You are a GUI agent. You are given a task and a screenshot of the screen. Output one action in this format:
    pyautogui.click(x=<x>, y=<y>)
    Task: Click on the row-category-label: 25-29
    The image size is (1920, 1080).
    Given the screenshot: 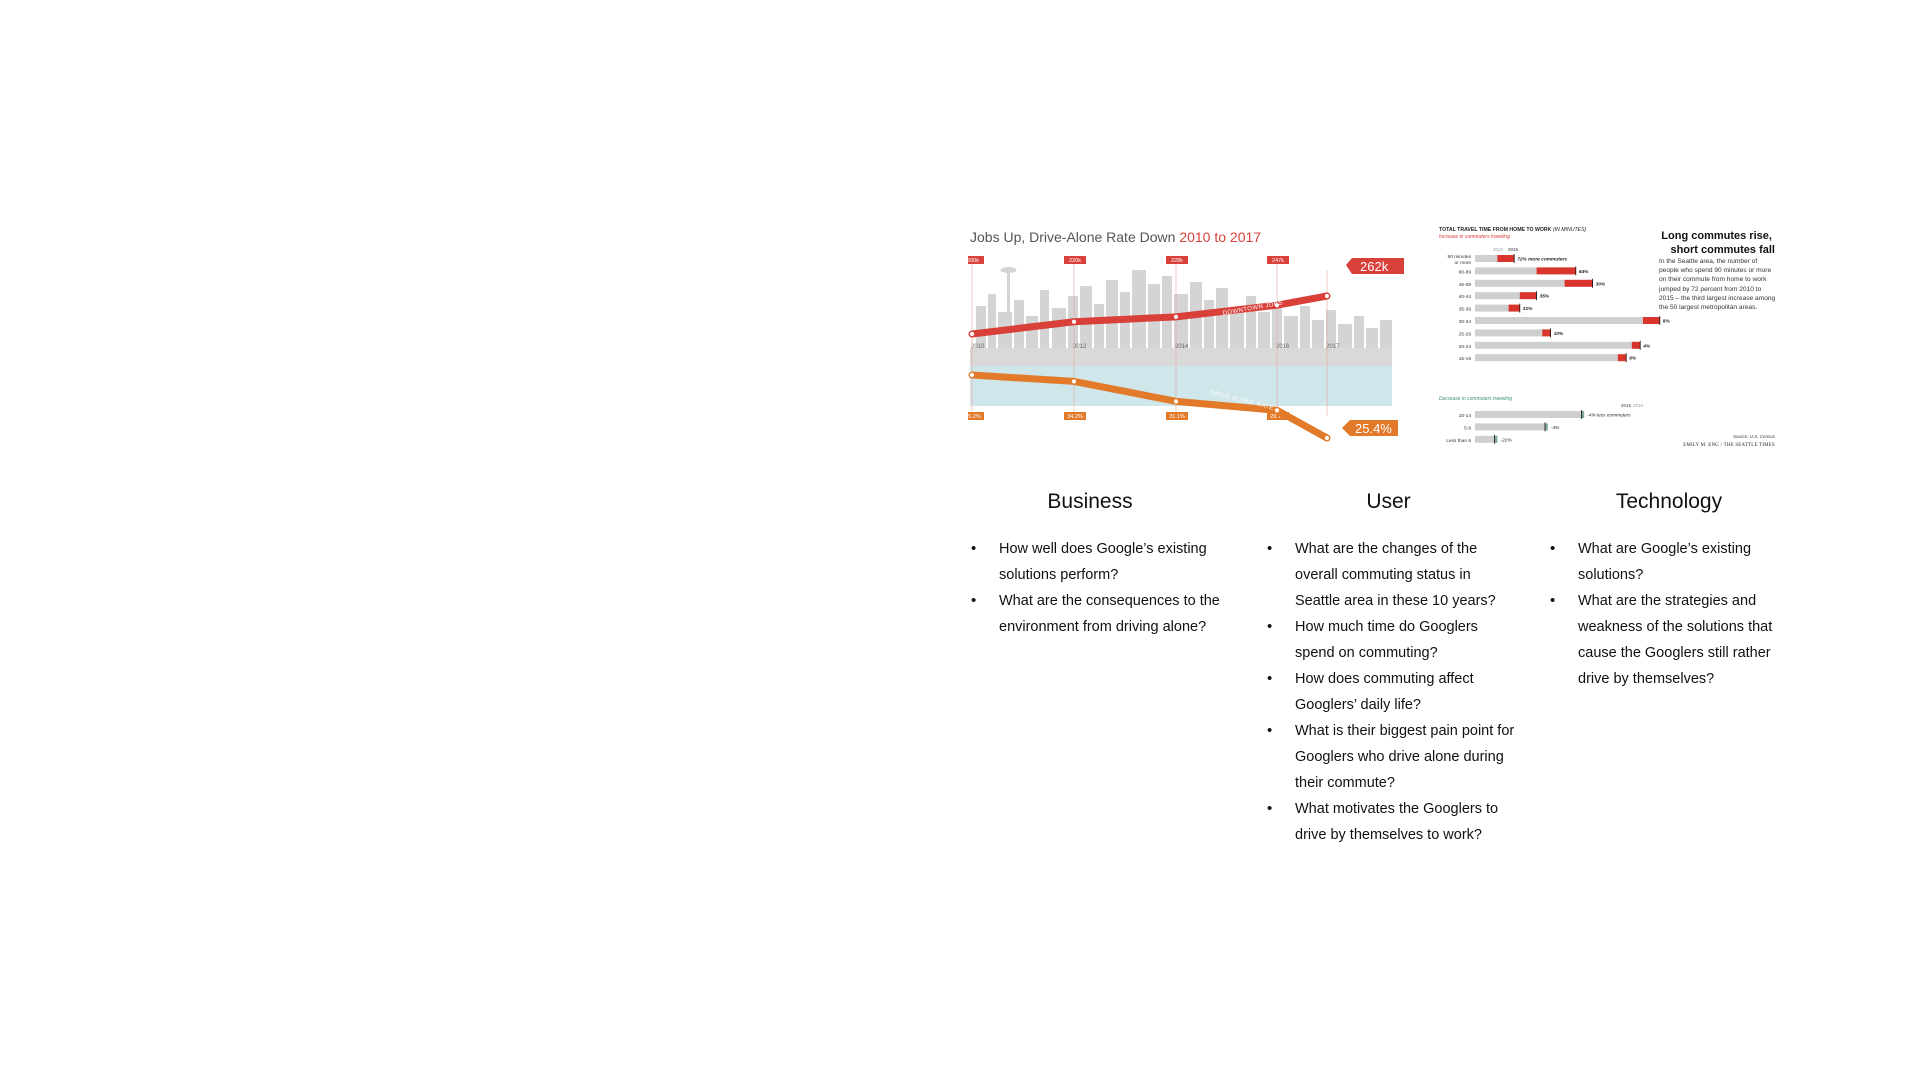 What is the action you would take?
    pyautogui.click(x=1465, y=334)
    